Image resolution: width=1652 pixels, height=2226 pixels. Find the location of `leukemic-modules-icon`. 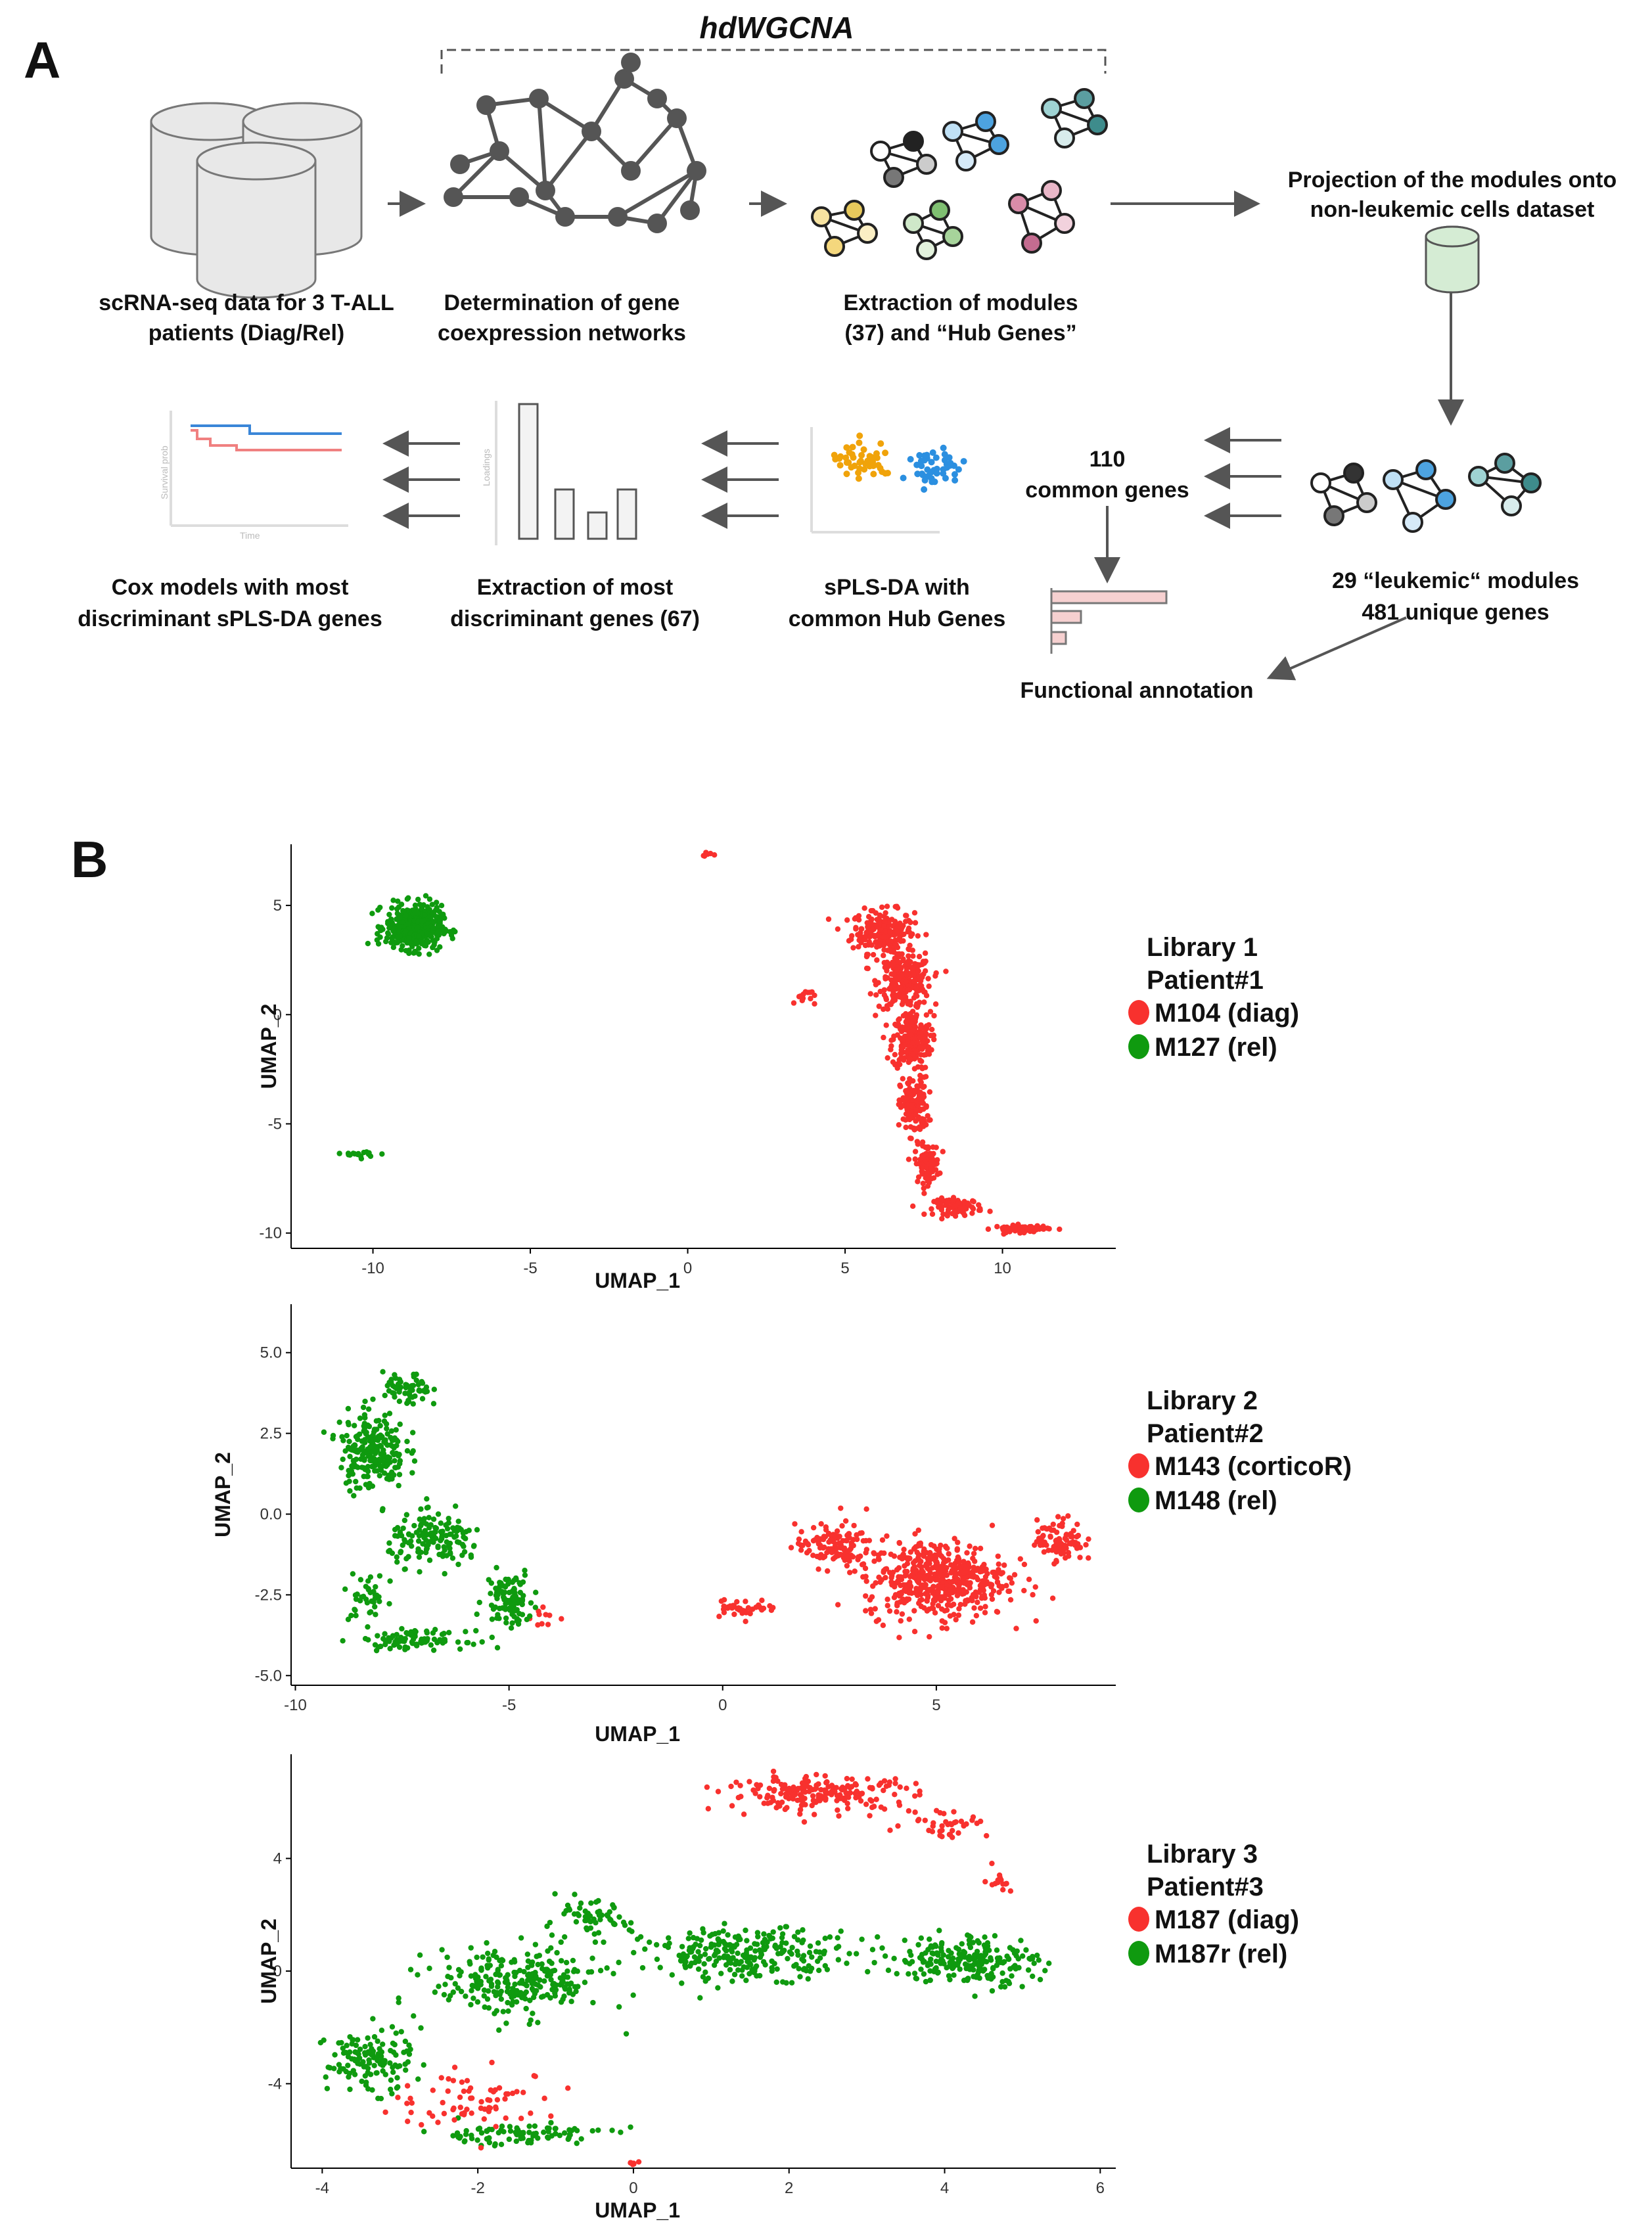

leukemic-modules-icon is located at coordinates (1426, 493).